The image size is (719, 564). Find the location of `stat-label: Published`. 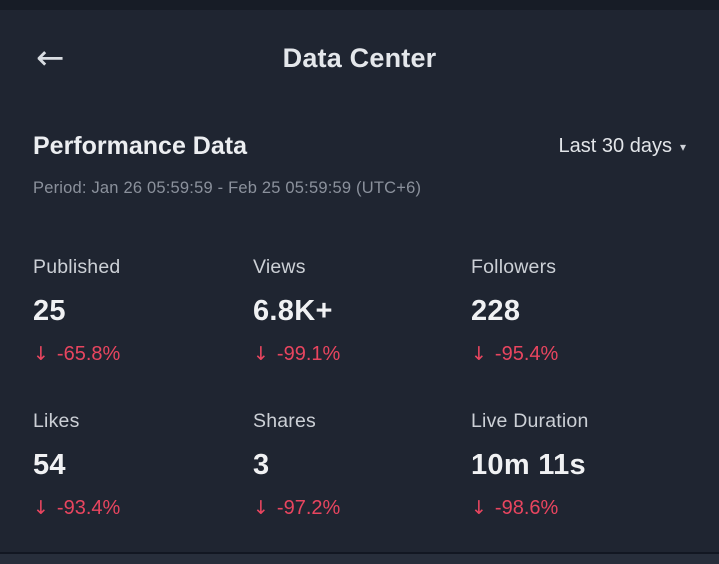

stat-label: Published is located at coordinates (77, 267).